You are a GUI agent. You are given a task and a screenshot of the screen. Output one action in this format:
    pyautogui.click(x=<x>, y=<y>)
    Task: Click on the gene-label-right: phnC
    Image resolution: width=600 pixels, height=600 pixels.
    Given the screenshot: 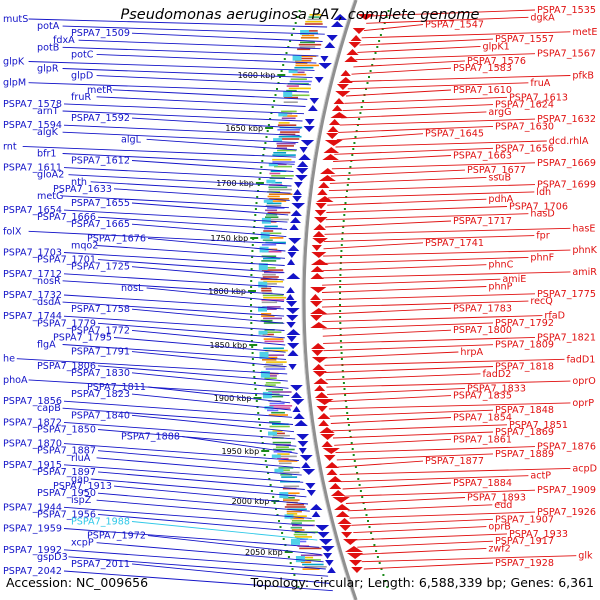 What is the action you would take?
    pyautogui.click(x=500, y=265)
    